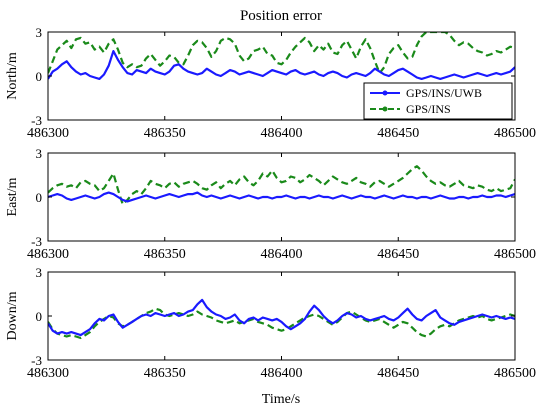 This screenshot has height=412, width=550. What do you see at coordinates (281, 399) in the screenshot?
I see `x-axis-label: Time/s` at bounding box center [281, 399].